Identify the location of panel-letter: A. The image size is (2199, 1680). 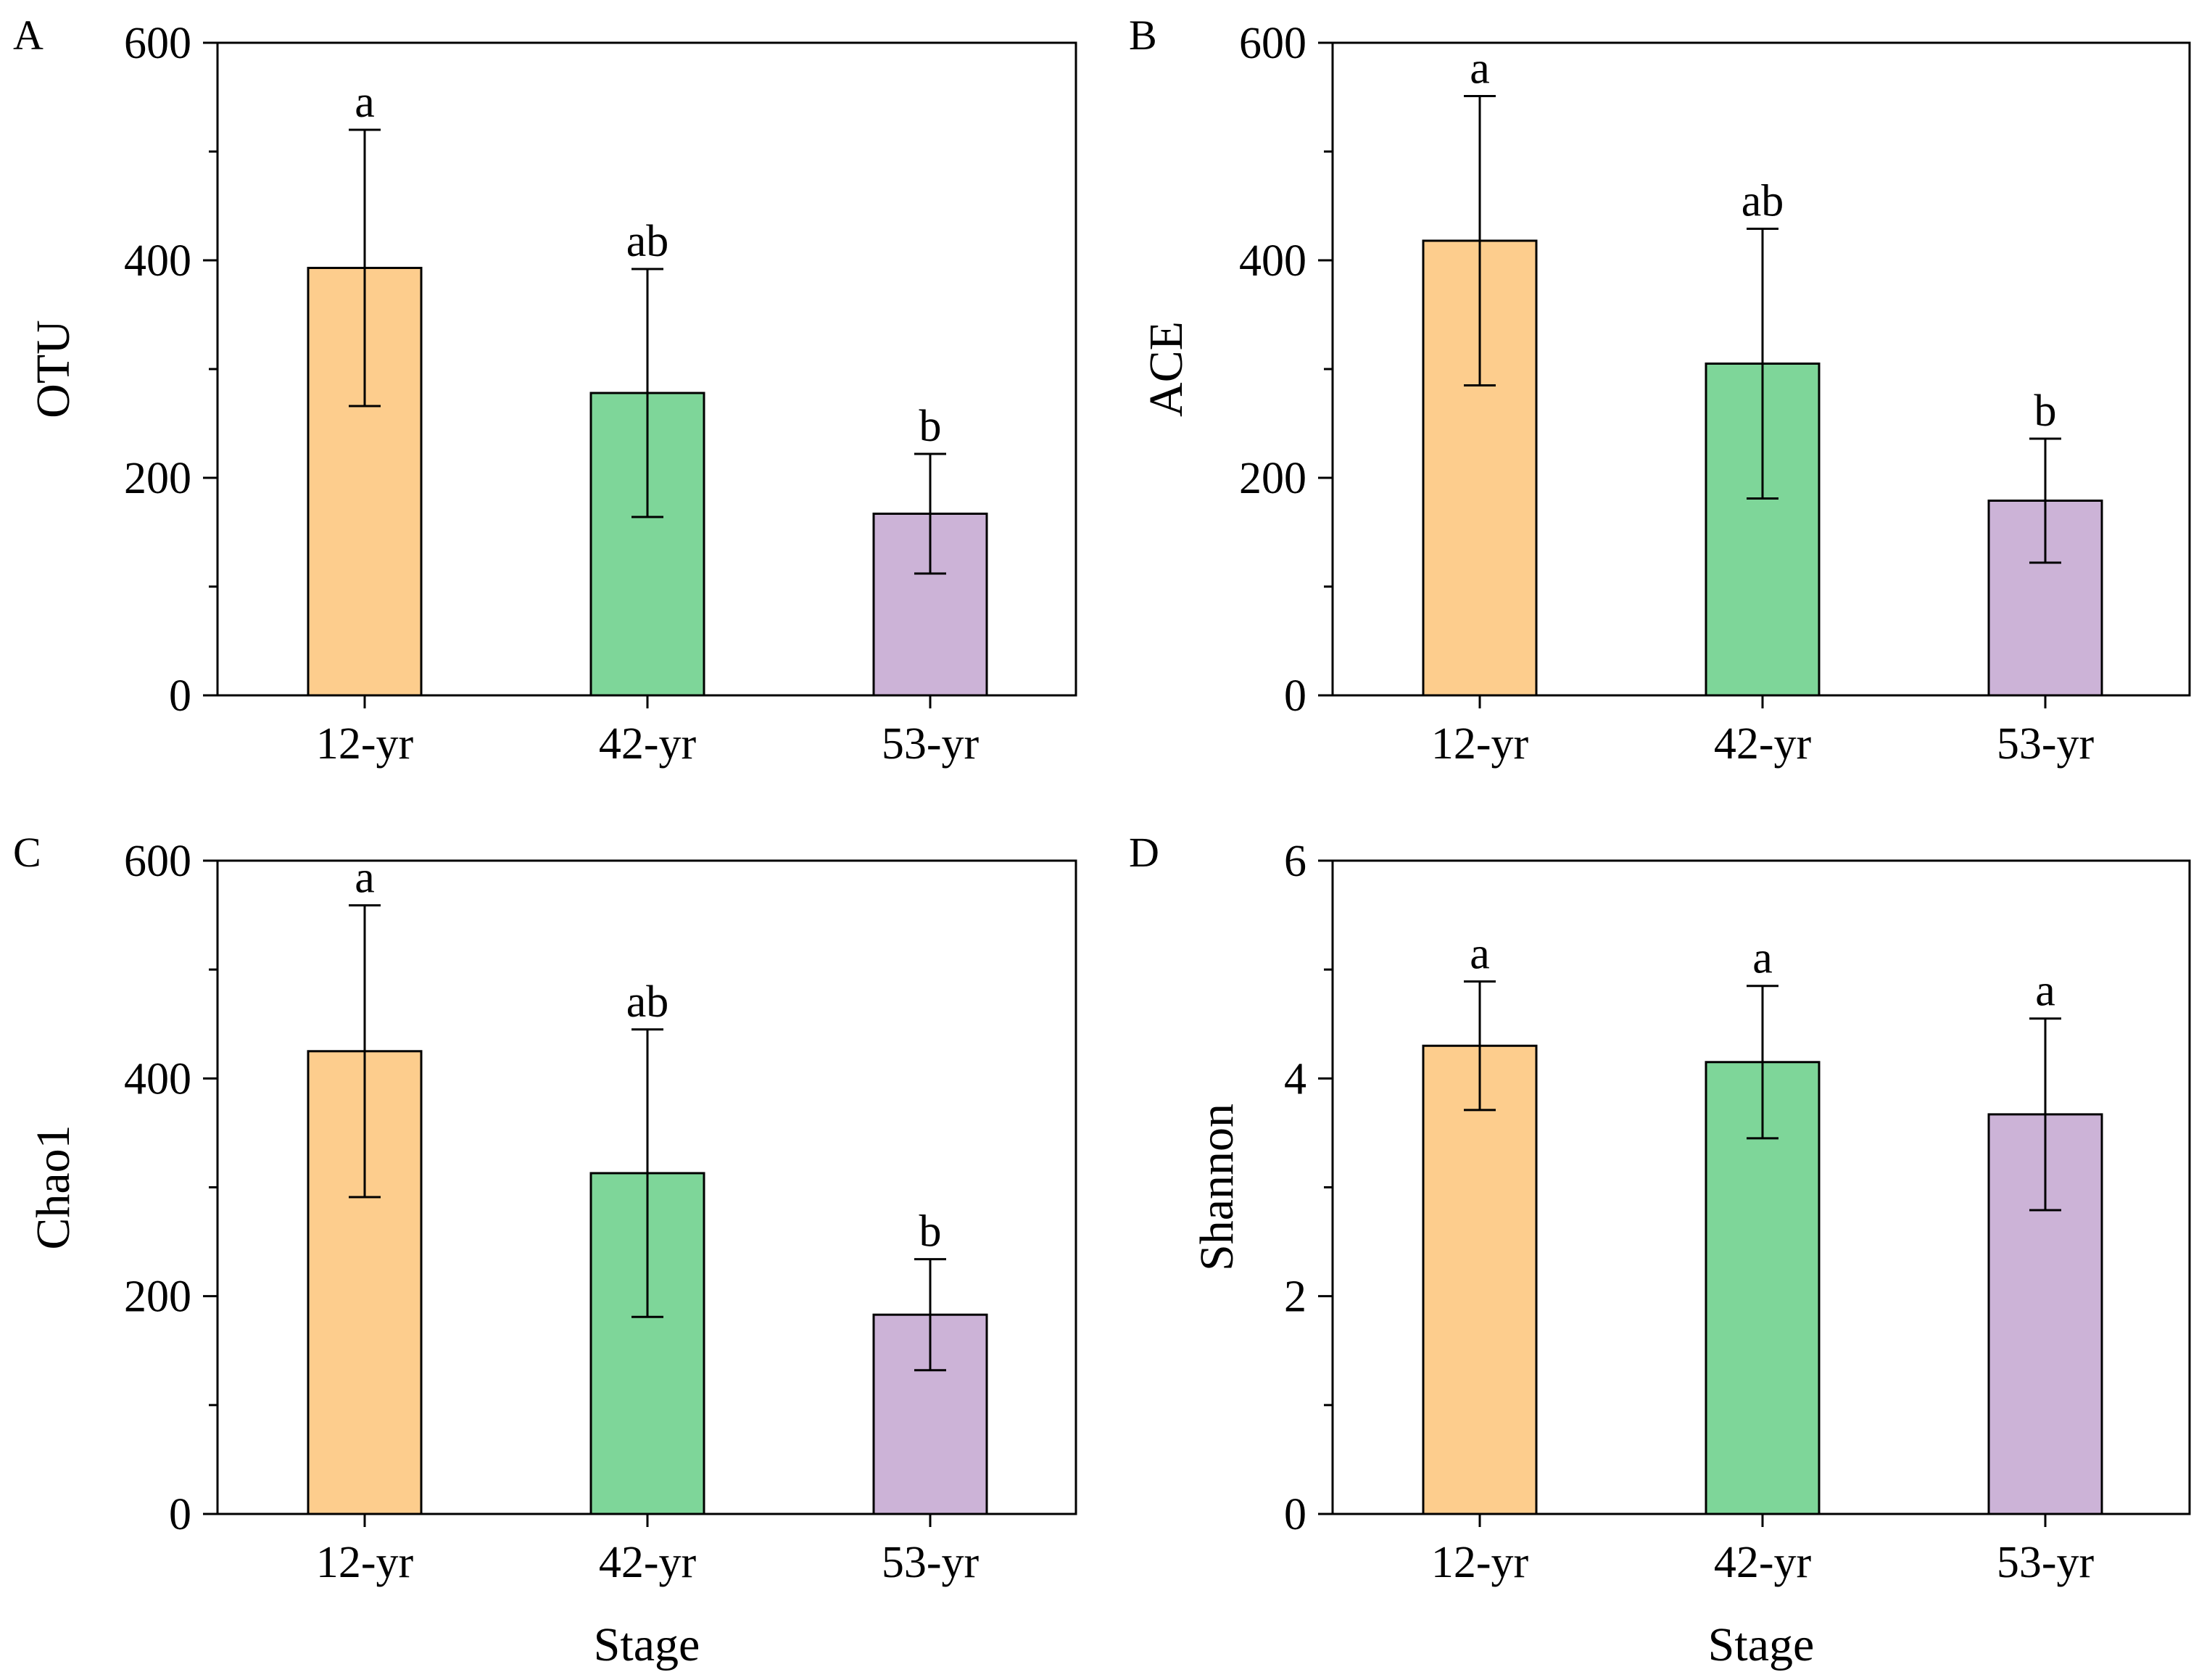
(28, 35).